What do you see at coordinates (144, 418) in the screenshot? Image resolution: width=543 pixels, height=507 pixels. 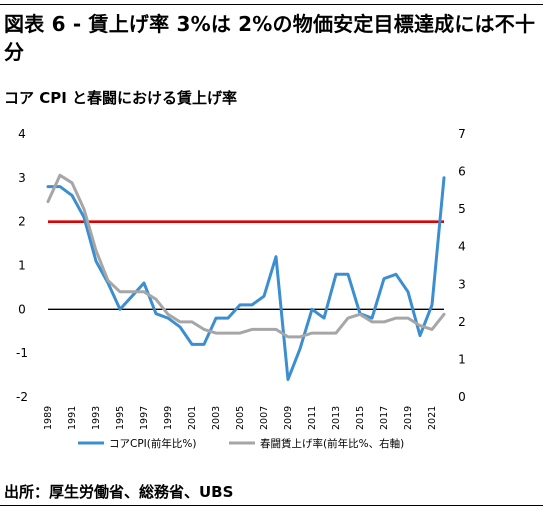 I see `x-tick-label: 1997` at bounding box center [144, 418].